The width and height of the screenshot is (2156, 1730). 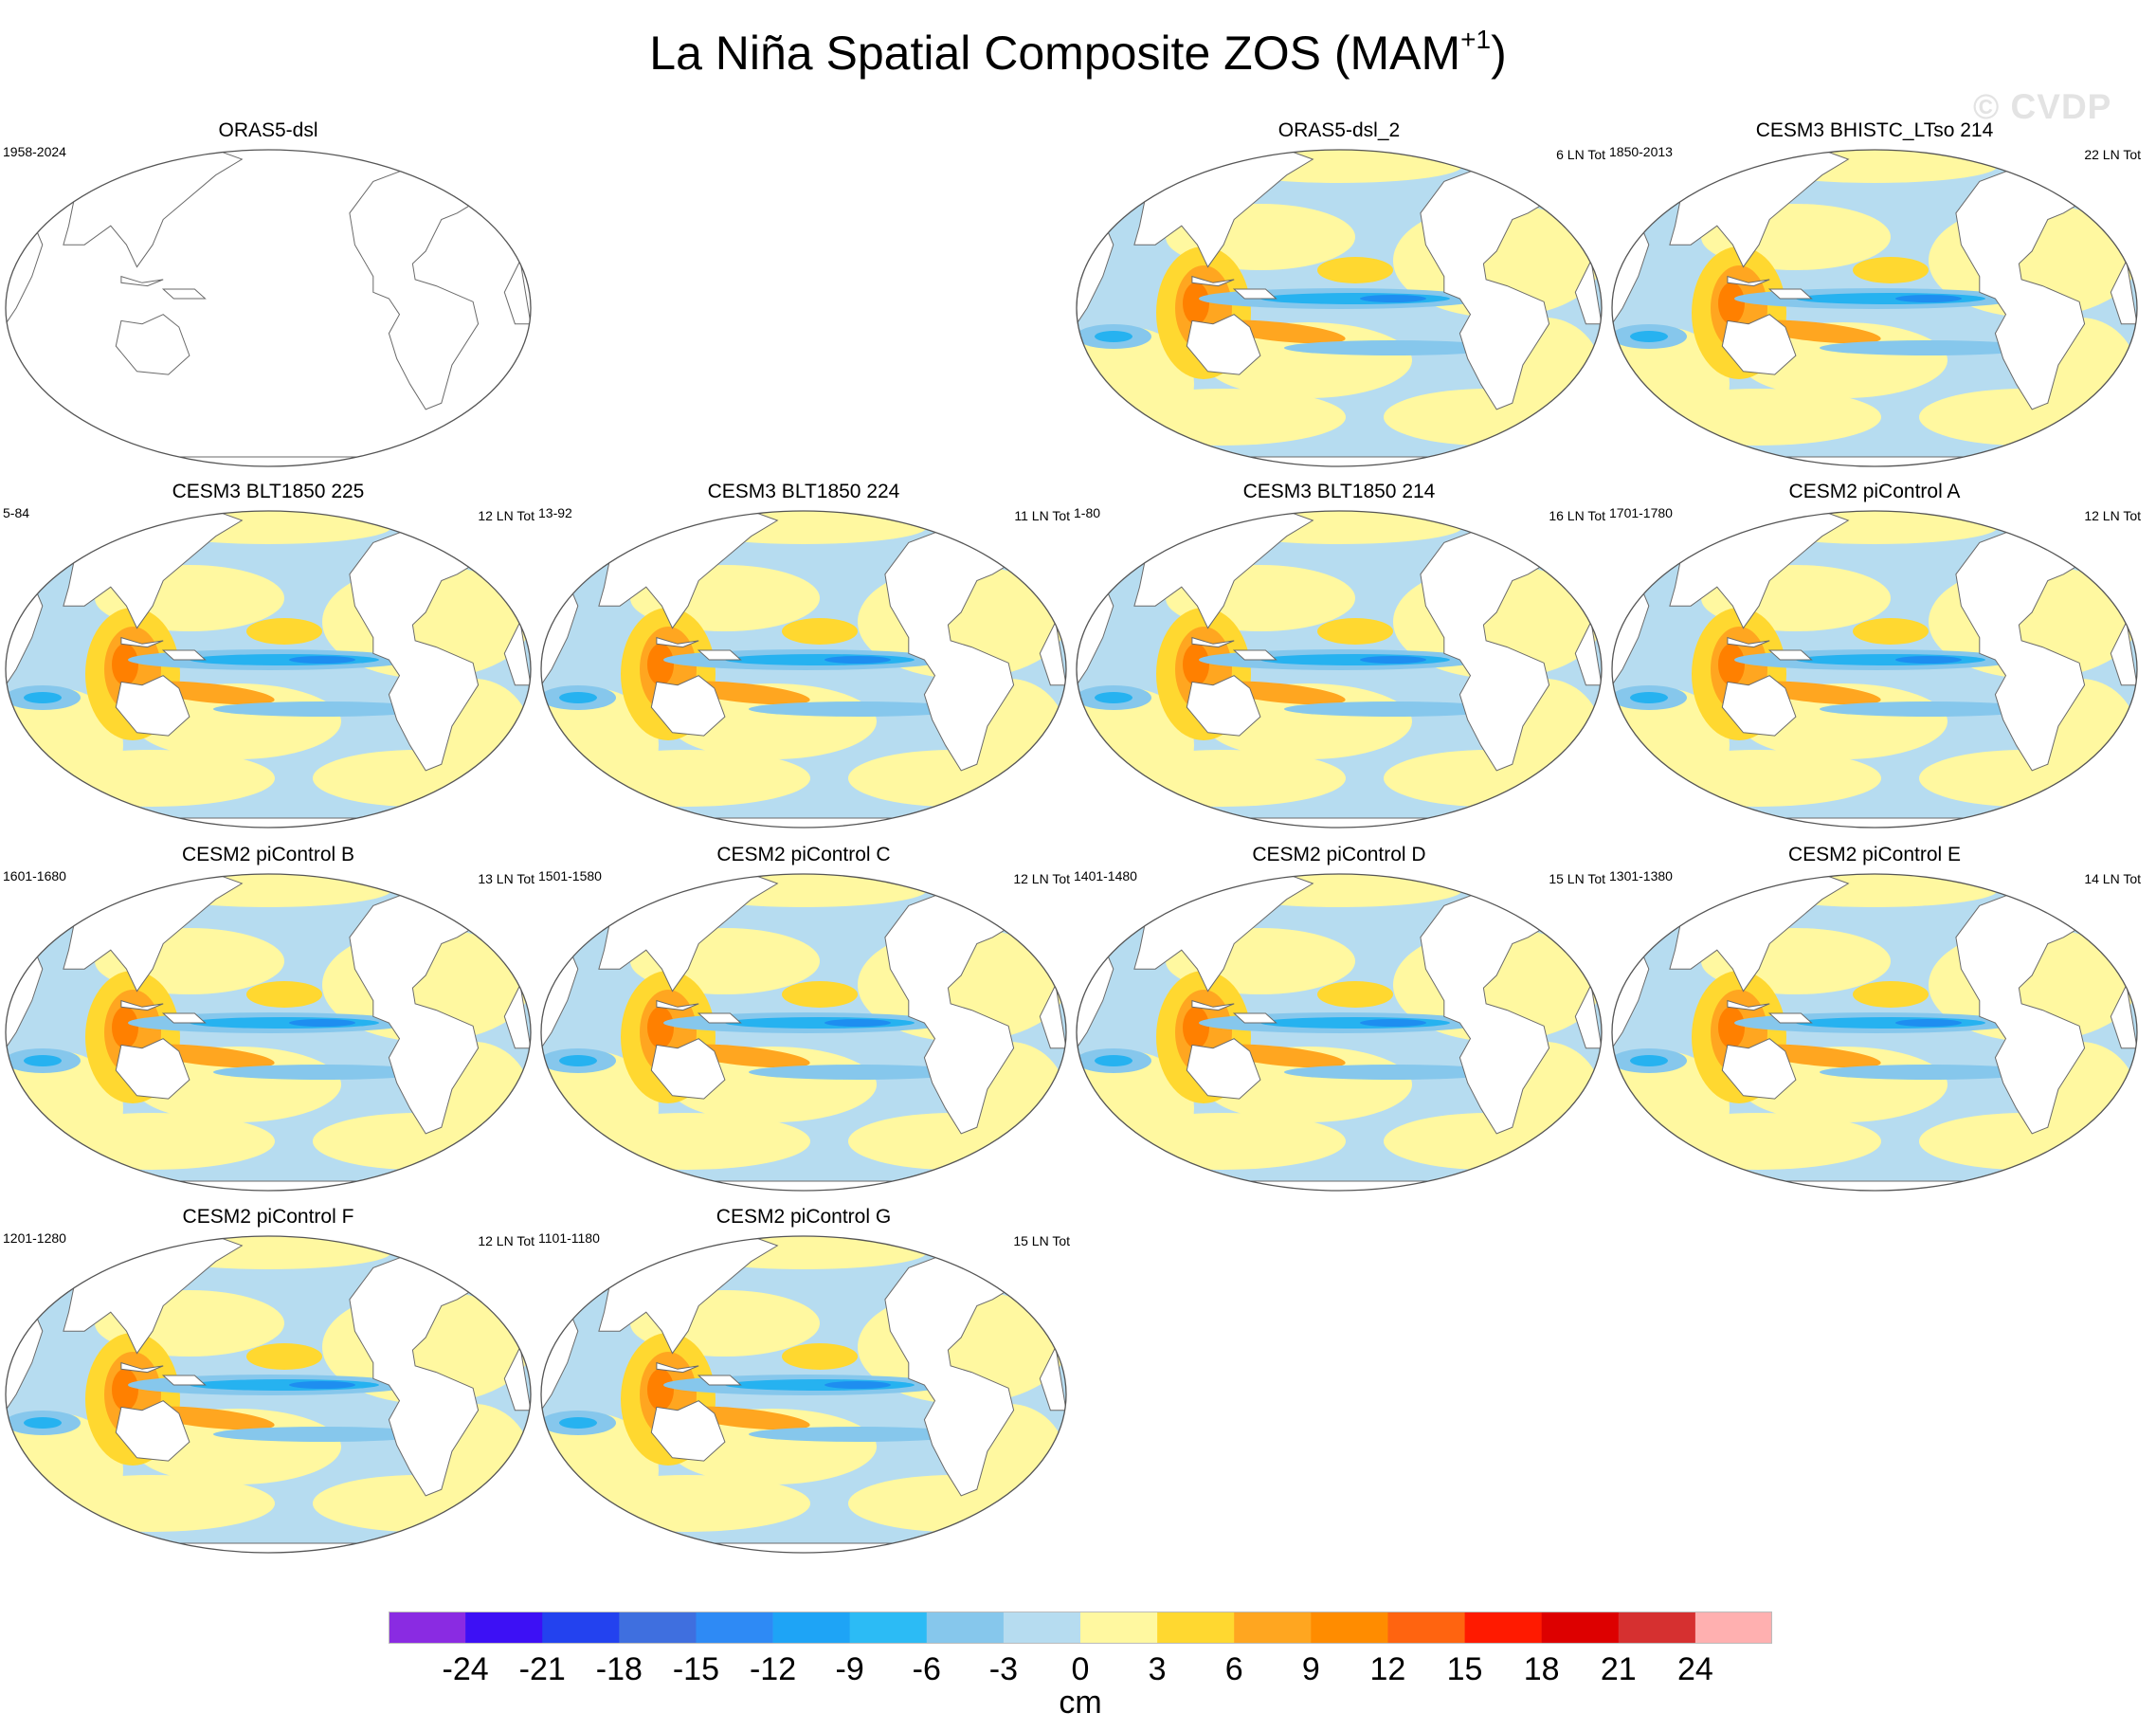 I want to click on panel-event-count: 13 LN Tot, so click(x=506, y=878).